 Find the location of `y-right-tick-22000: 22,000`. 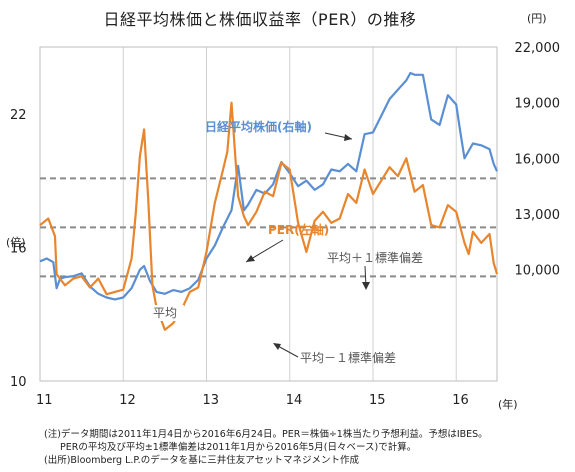

y-right-tick-22000: 22,000 is located at coordinates (538, 48).